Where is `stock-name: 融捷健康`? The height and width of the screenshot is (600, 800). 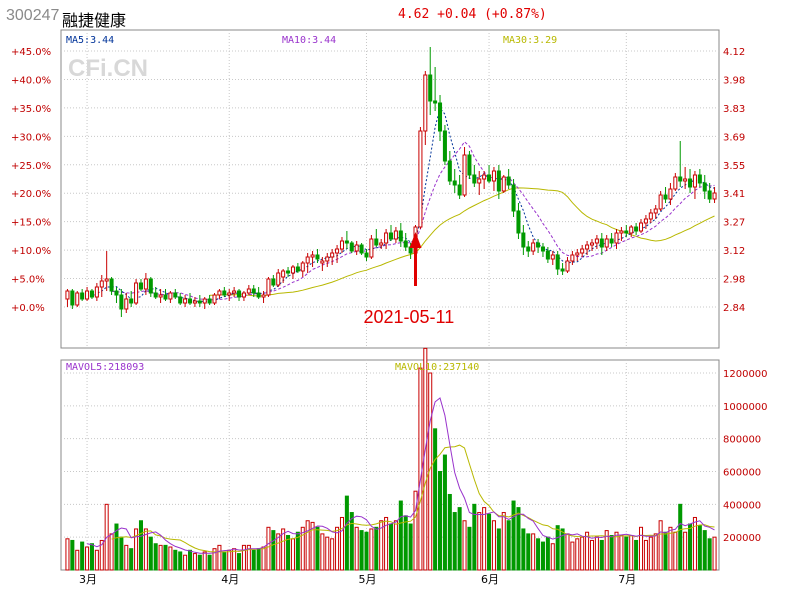 stock-name: 融捷健康 is located at coordinates (94, 20).